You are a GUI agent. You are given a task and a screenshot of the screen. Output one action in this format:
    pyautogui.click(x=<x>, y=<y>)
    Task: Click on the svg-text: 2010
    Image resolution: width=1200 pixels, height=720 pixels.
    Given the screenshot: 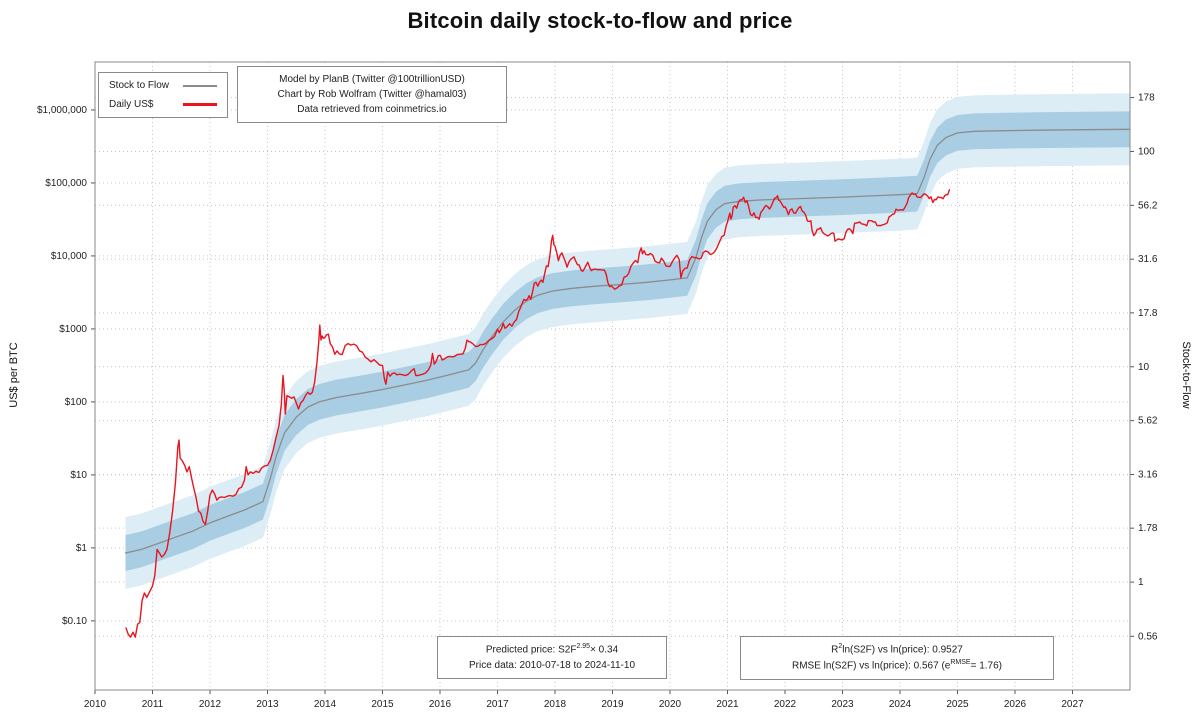 What is the action you would take?
    pyautogui.click(x=95, y=704)
    